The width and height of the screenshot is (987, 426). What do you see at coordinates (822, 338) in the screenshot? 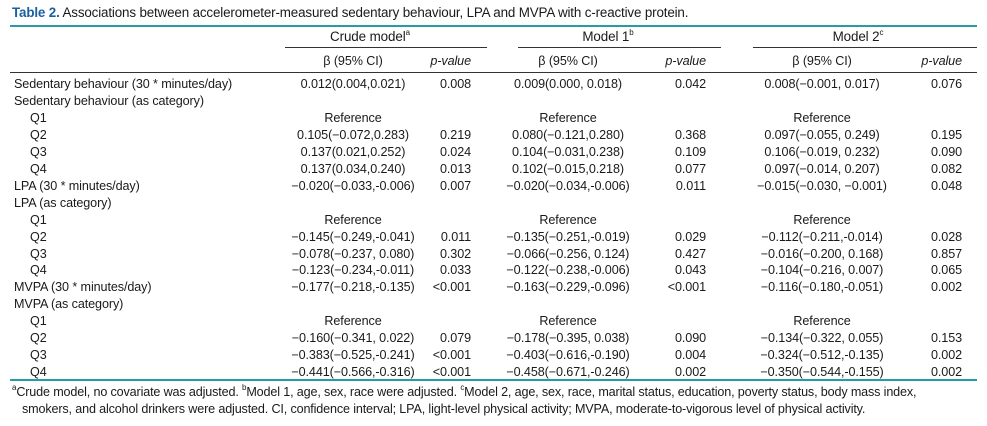
I see `beta-ci-cell: −0.134(−0.322, 0.055)` at bounding box center [822, 338].